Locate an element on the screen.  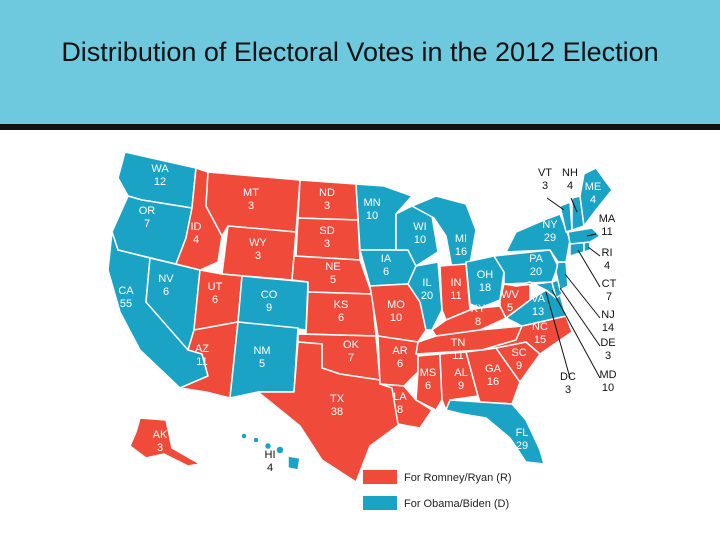
label-wi-votes: 10 is located at coordinates (420, 240).